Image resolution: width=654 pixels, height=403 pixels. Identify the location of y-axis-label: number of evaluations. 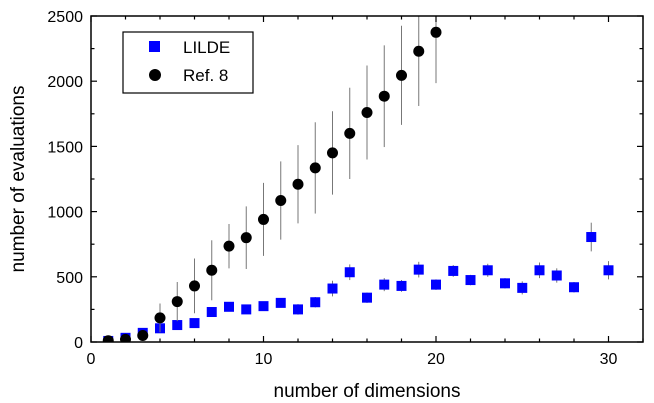
(18, 179).